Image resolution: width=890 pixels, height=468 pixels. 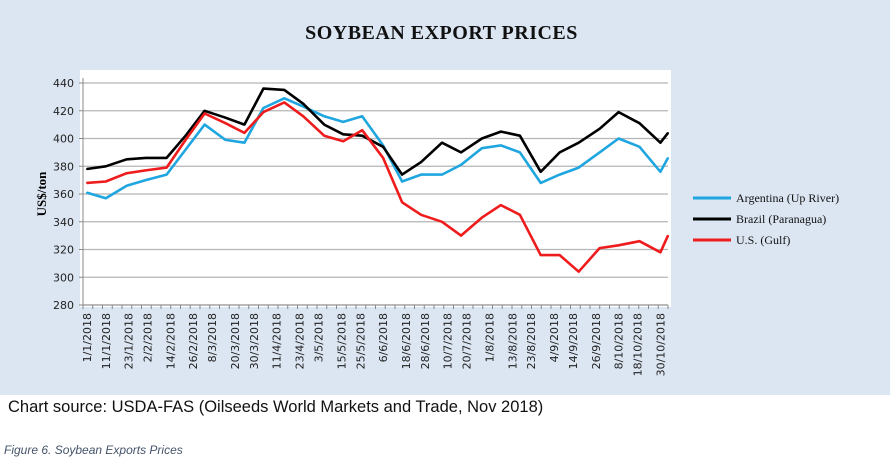 What do you see at coordinates (87, 337) in the screenshot?
I see `x-tick-label: 1/1/2018` at bounding box center [87, 337].